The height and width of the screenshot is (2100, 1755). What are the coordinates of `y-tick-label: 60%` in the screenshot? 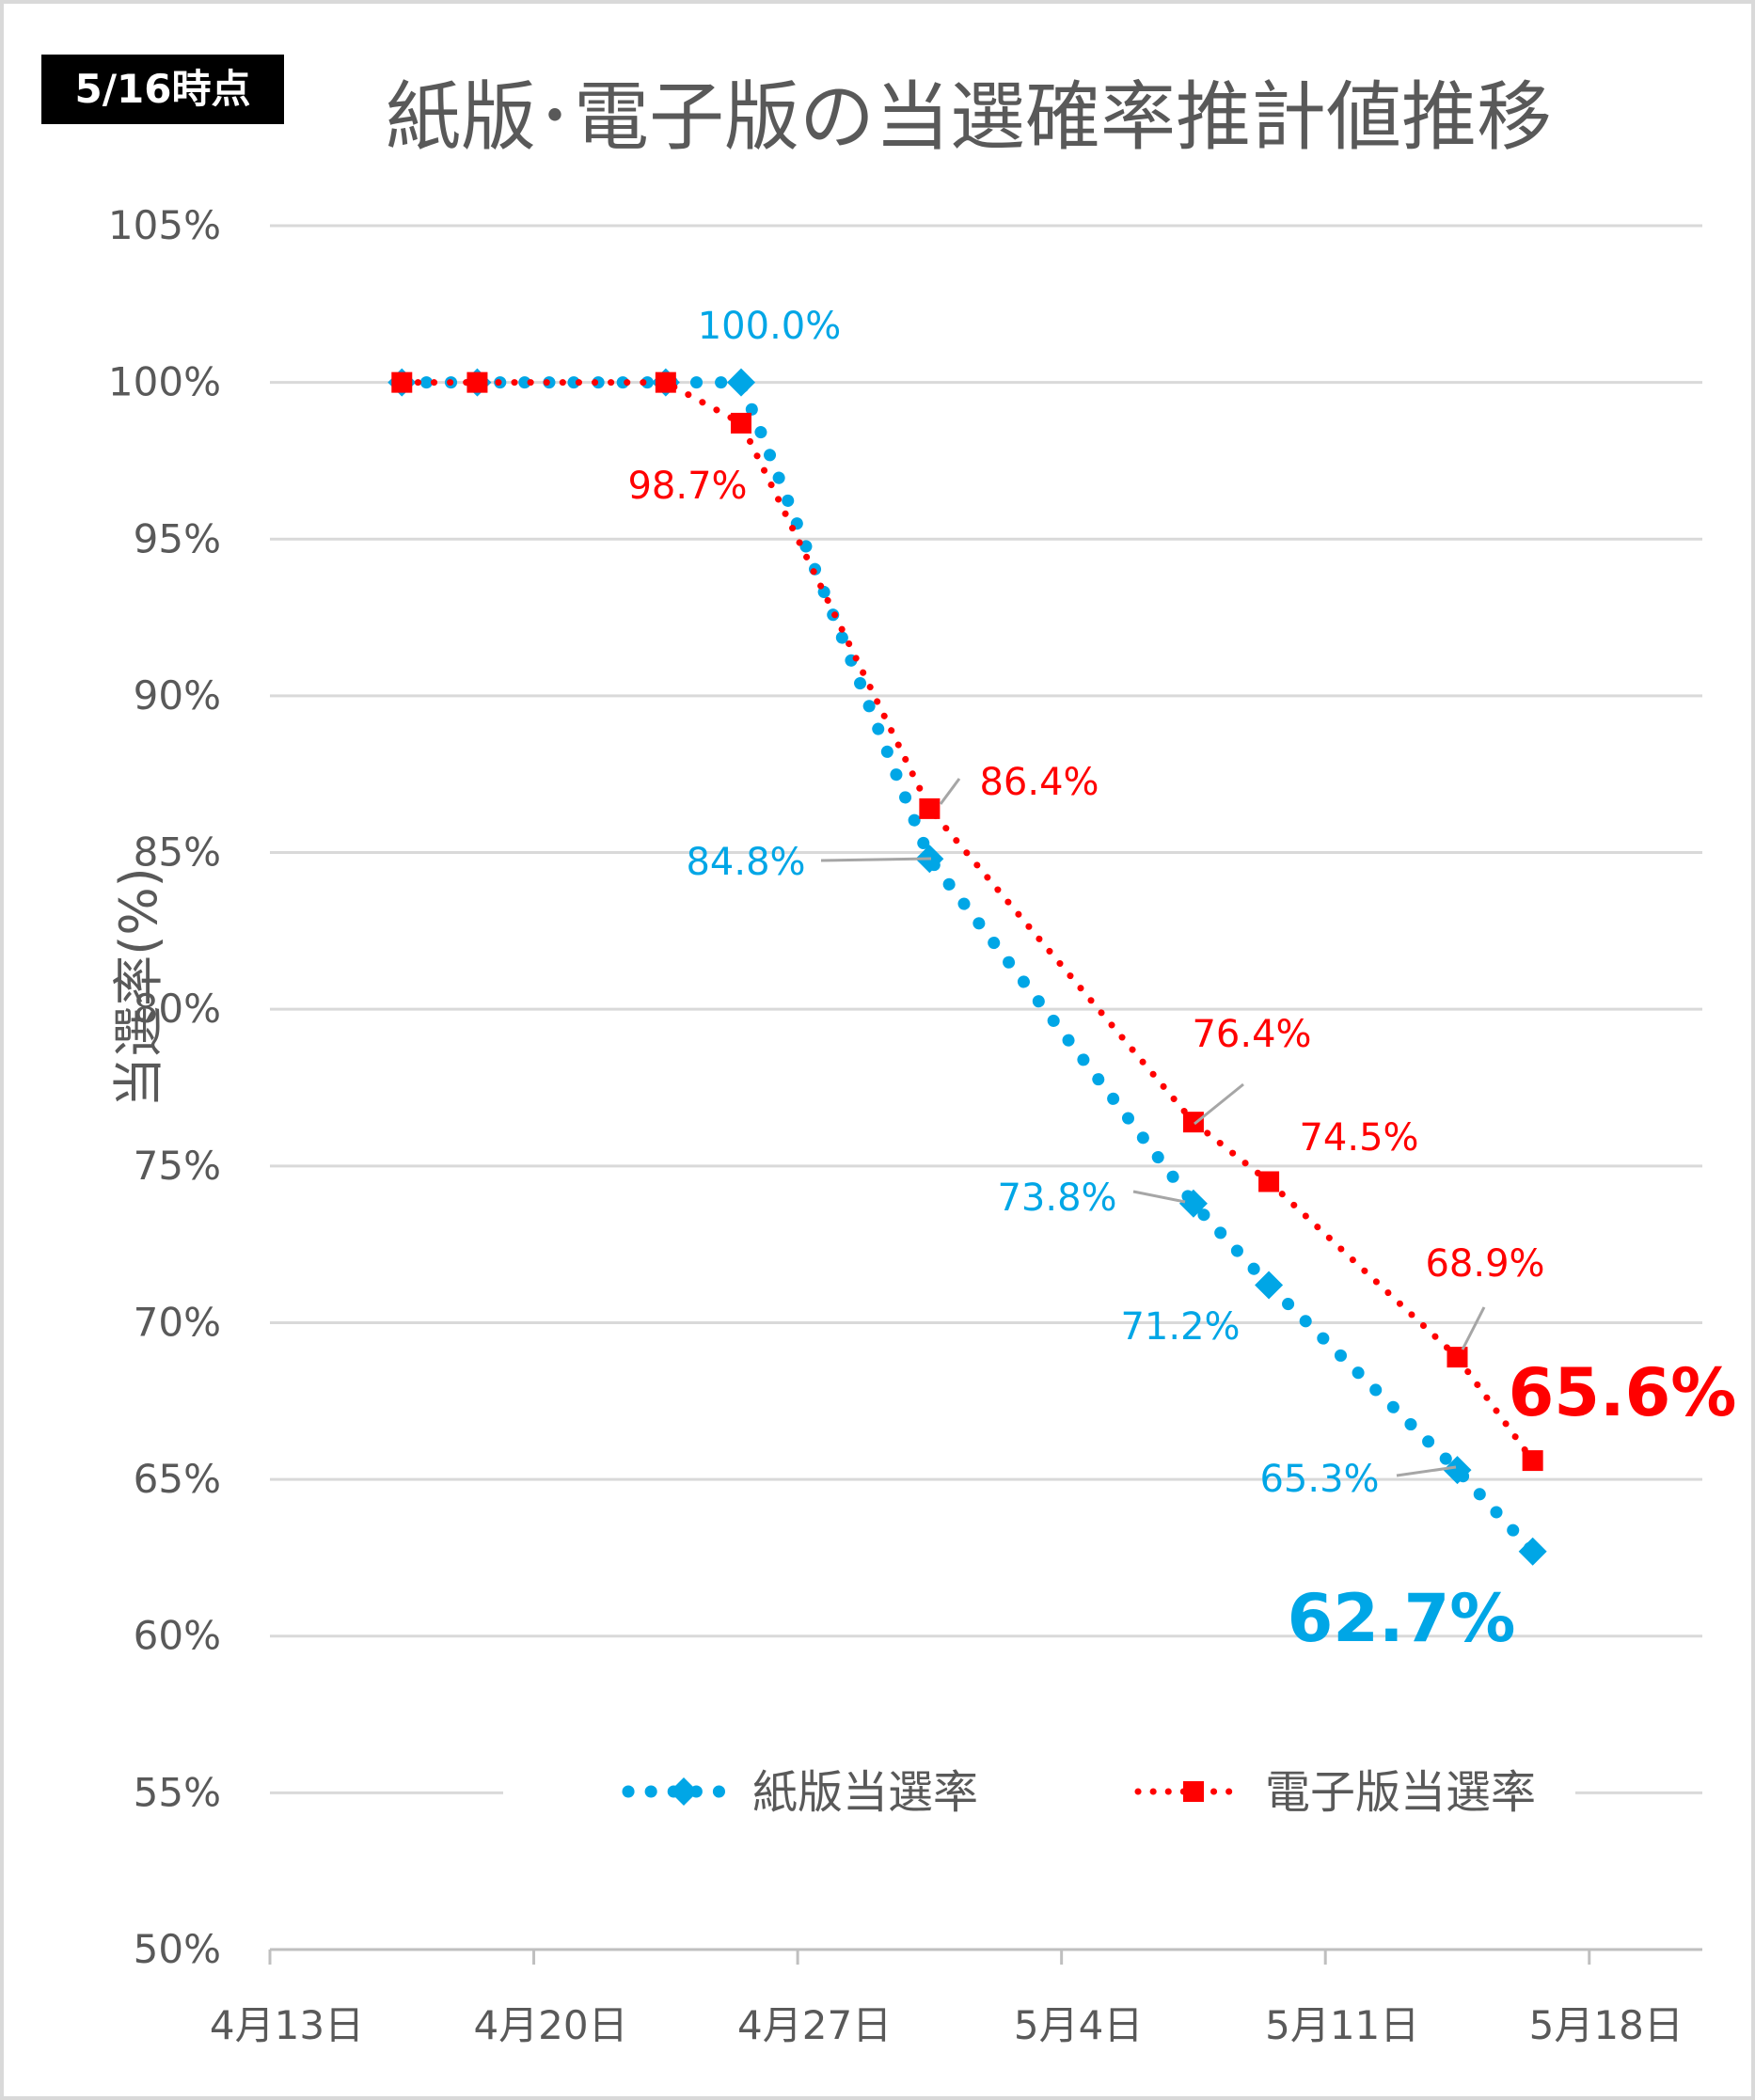 It's located at (177, 1636).